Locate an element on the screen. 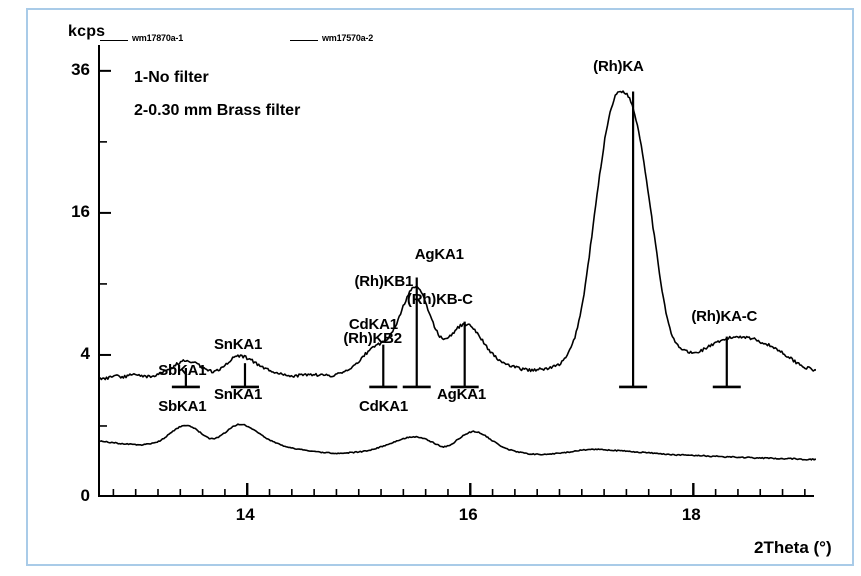 The width and height of the screenshot is (861, 576). peak-label-upper: (Rh)KA-C is located at coordinates (724, 317).